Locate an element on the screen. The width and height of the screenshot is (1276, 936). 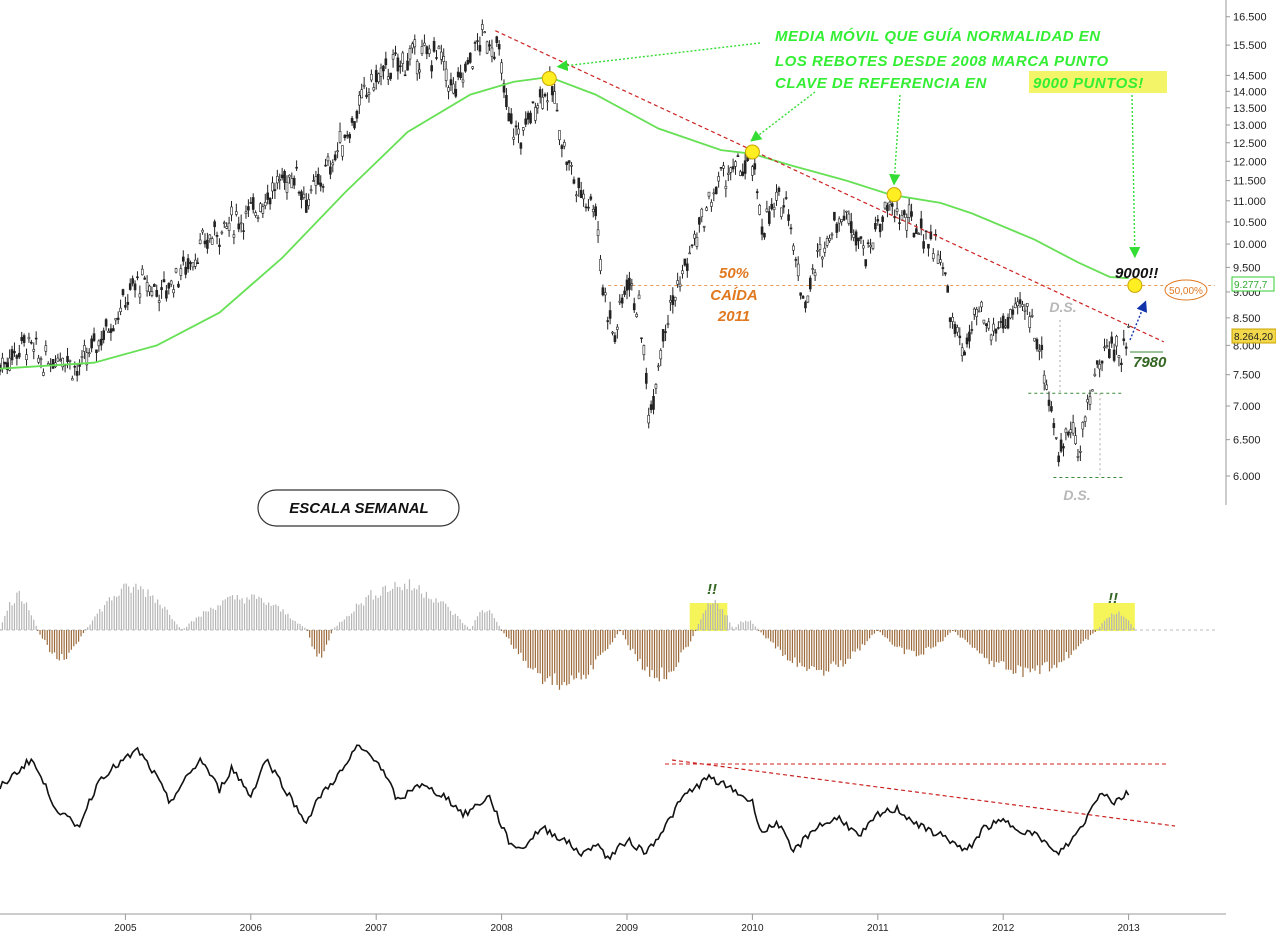
pct-tag: 50,00% is located at coordinates (1186, 290).